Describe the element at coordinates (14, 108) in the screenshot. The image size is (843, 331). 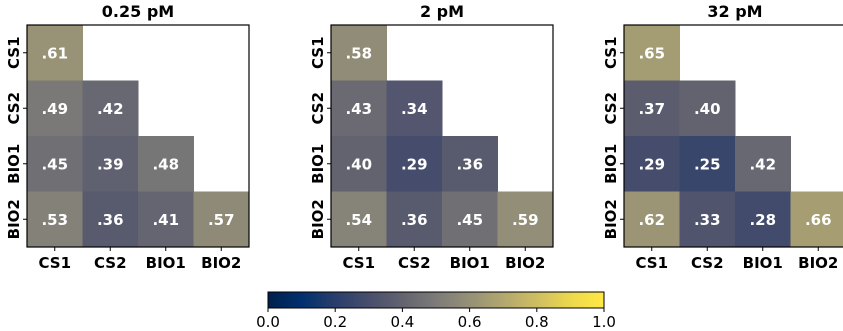
I see `y-tick-label-0-1: CS2` at that location.